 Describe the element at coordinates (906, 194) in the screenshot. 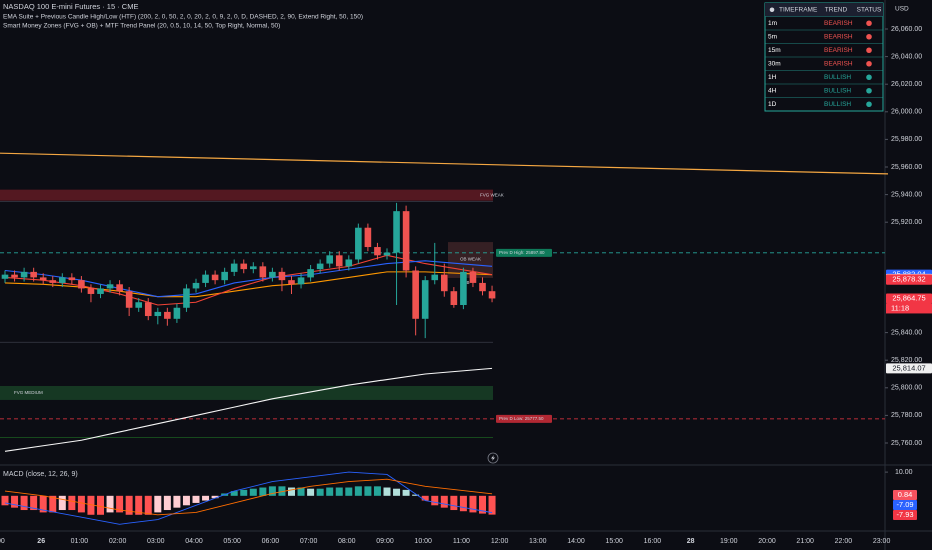

I see `y-tick-label: 25,940.00` at that location.